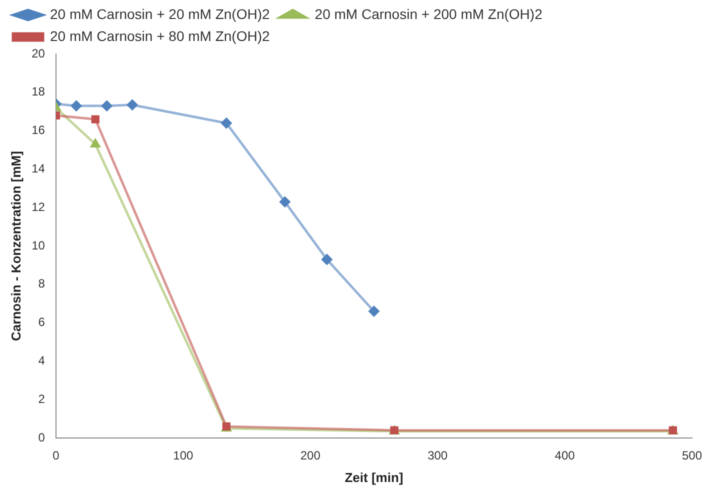  Describe the element at coordinates (160, 36) in the screenshot. I see `legend-label: 20 mM Carnosin + 80 mM Zn(OH)2` at that location.